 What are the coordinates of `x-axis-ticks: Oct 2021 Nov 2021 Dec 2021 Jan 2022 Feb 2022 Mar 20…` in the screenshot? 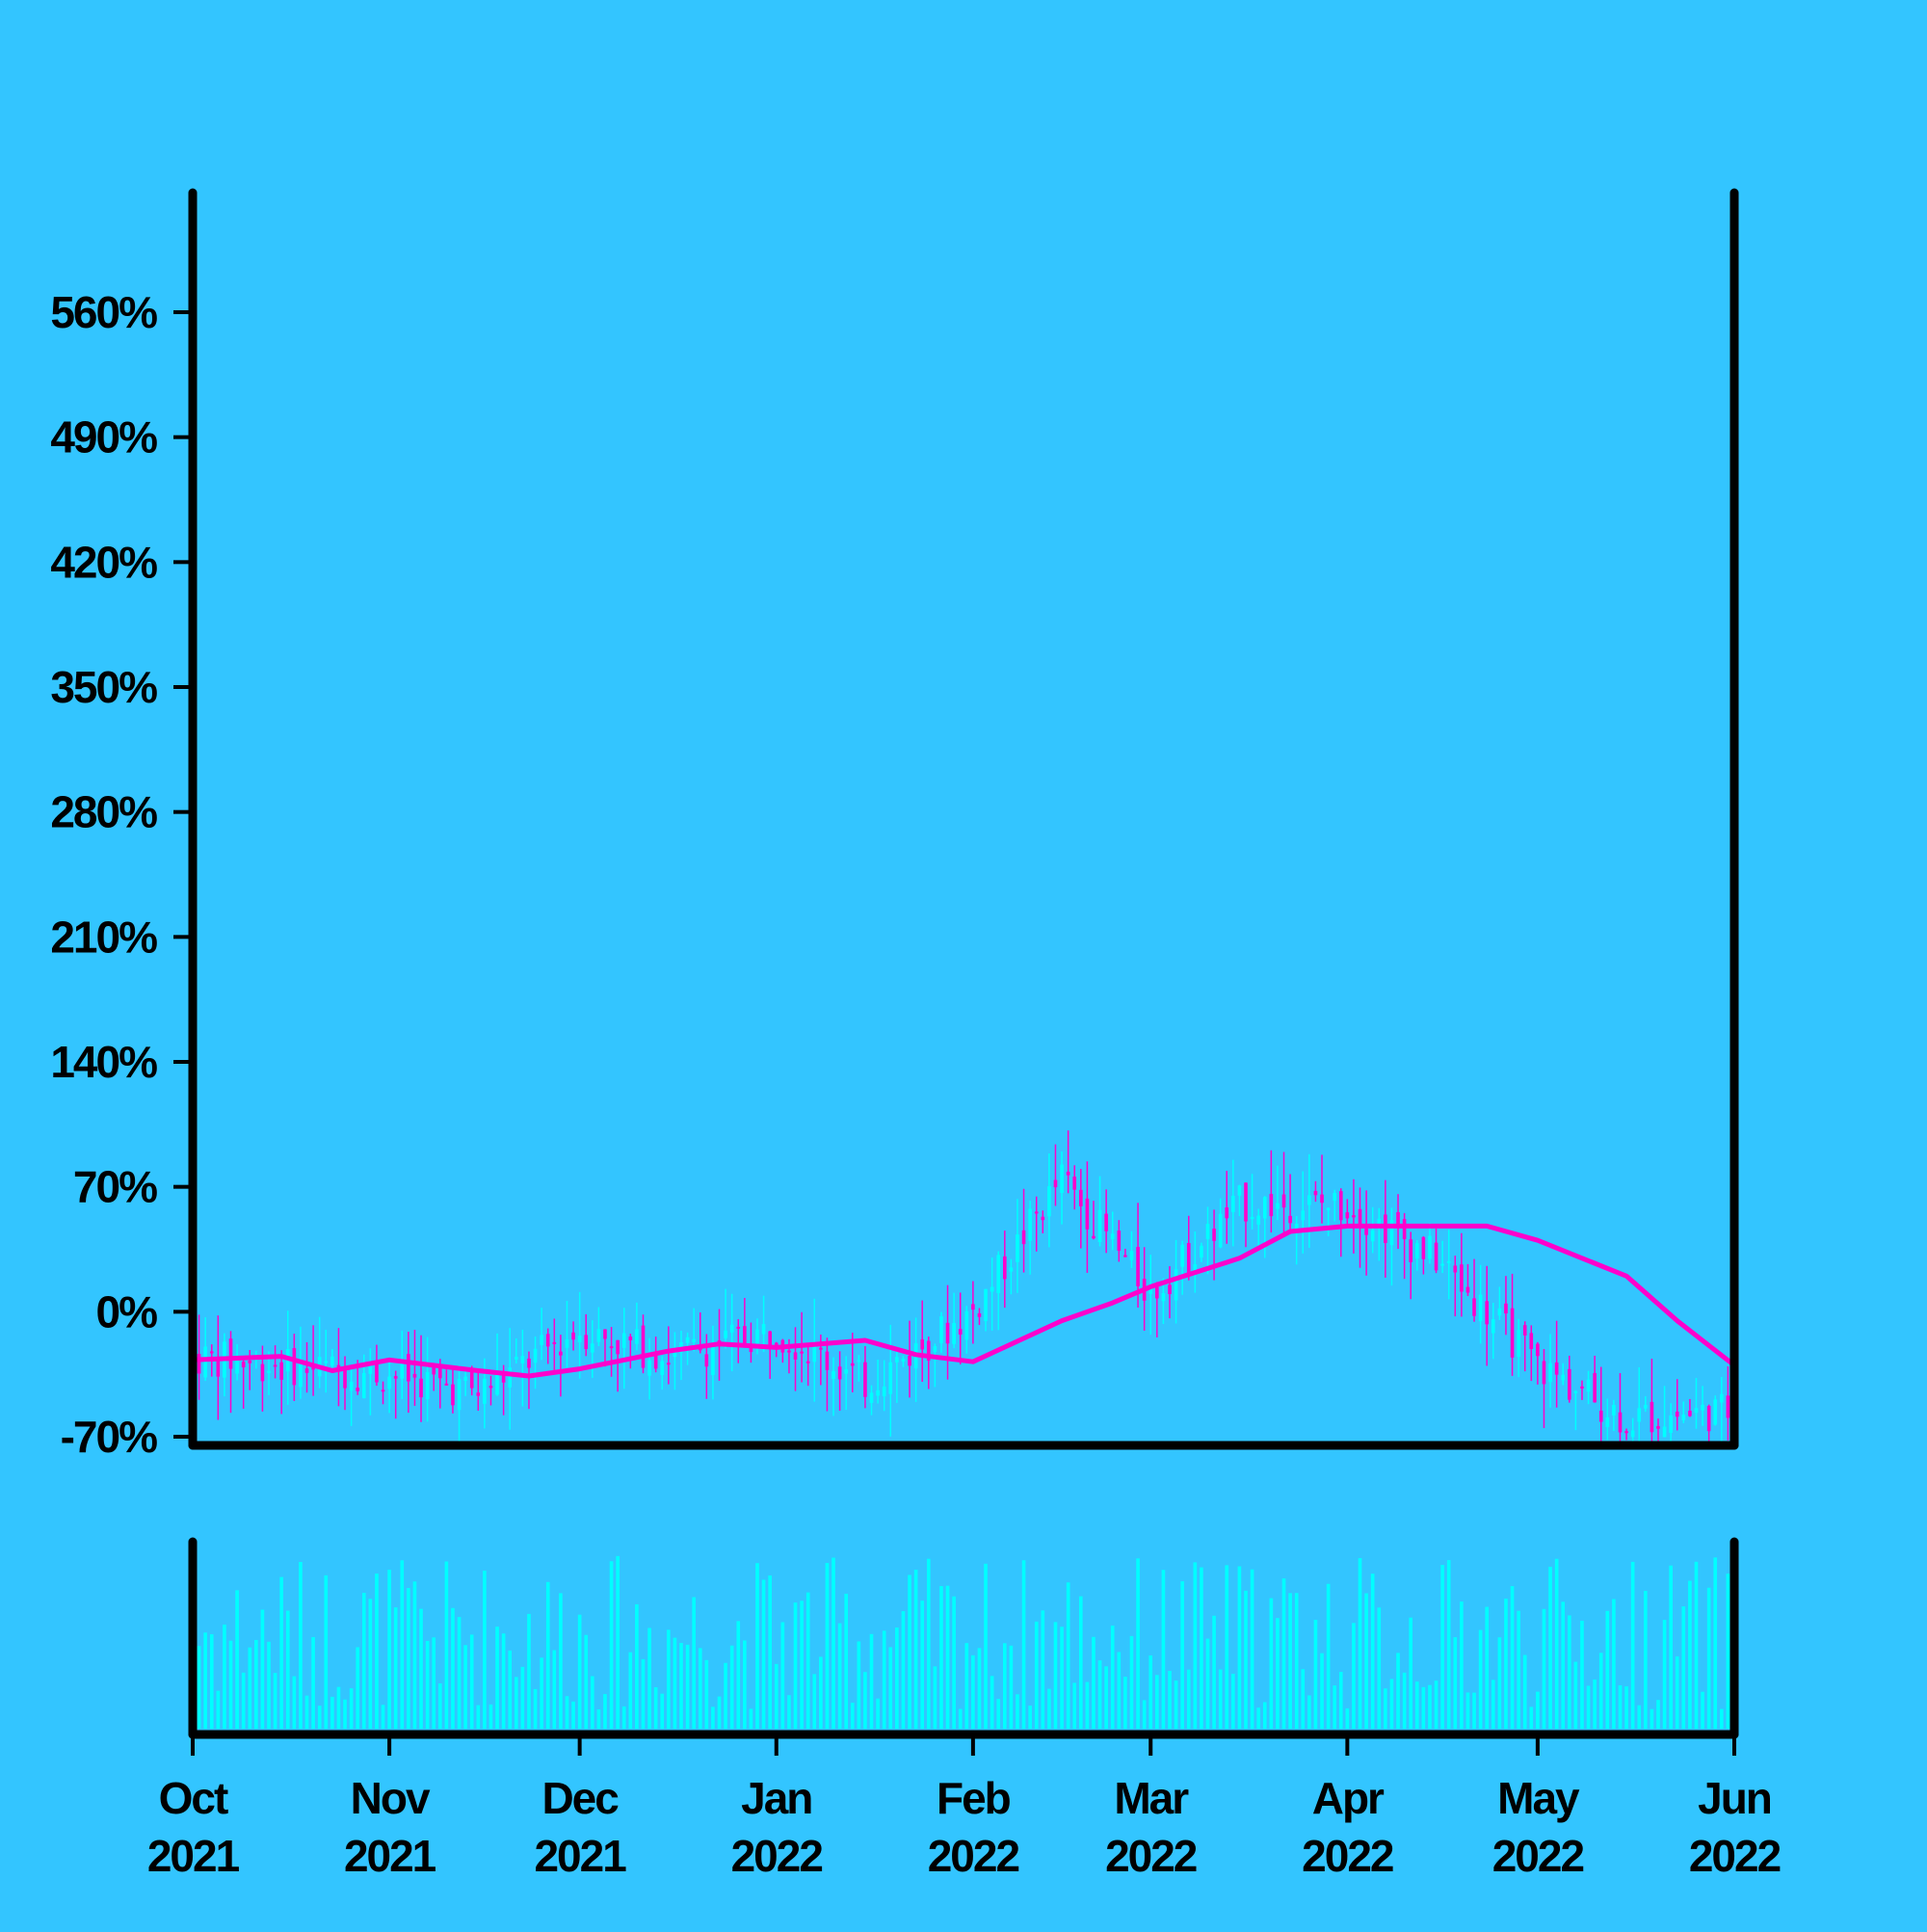 It's located at (964, 1809).